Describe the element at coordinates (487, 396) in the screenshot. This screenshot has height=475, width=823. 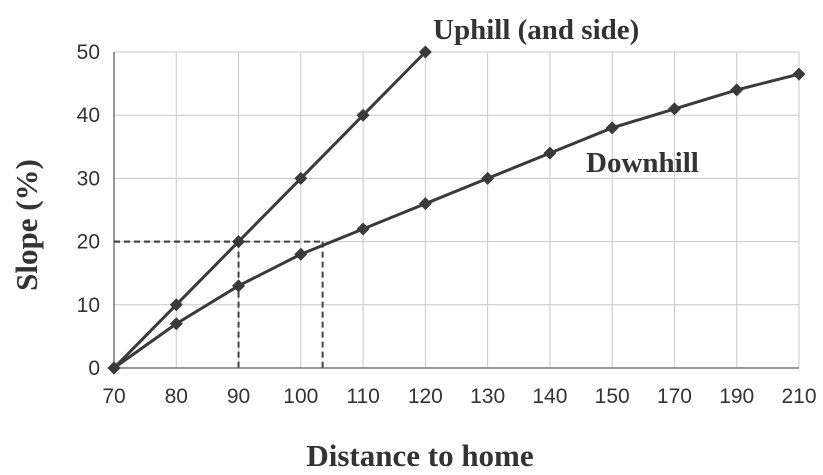
I see `x-tick-label: 130` at that location.